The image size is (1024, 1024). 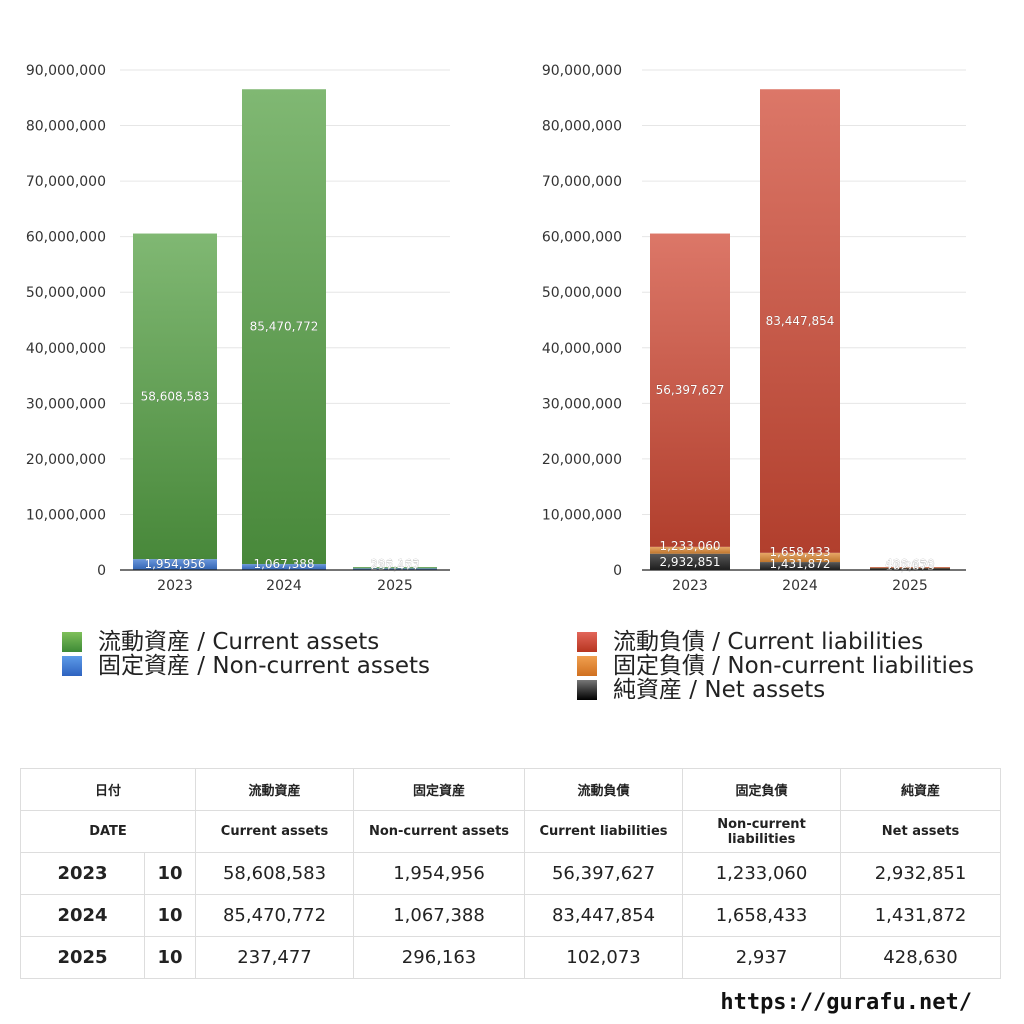 What do you see at coordinates (439, 789) in the screenshot?
I see `header-cell: 固定資産` at bounding box center [439, 789].